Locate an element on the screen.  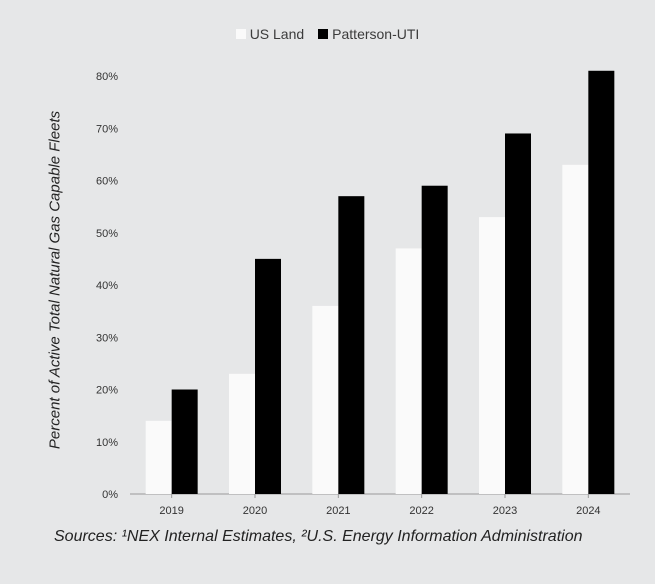
legend-label-us-land: US Land is located at coordinates (277, 34).